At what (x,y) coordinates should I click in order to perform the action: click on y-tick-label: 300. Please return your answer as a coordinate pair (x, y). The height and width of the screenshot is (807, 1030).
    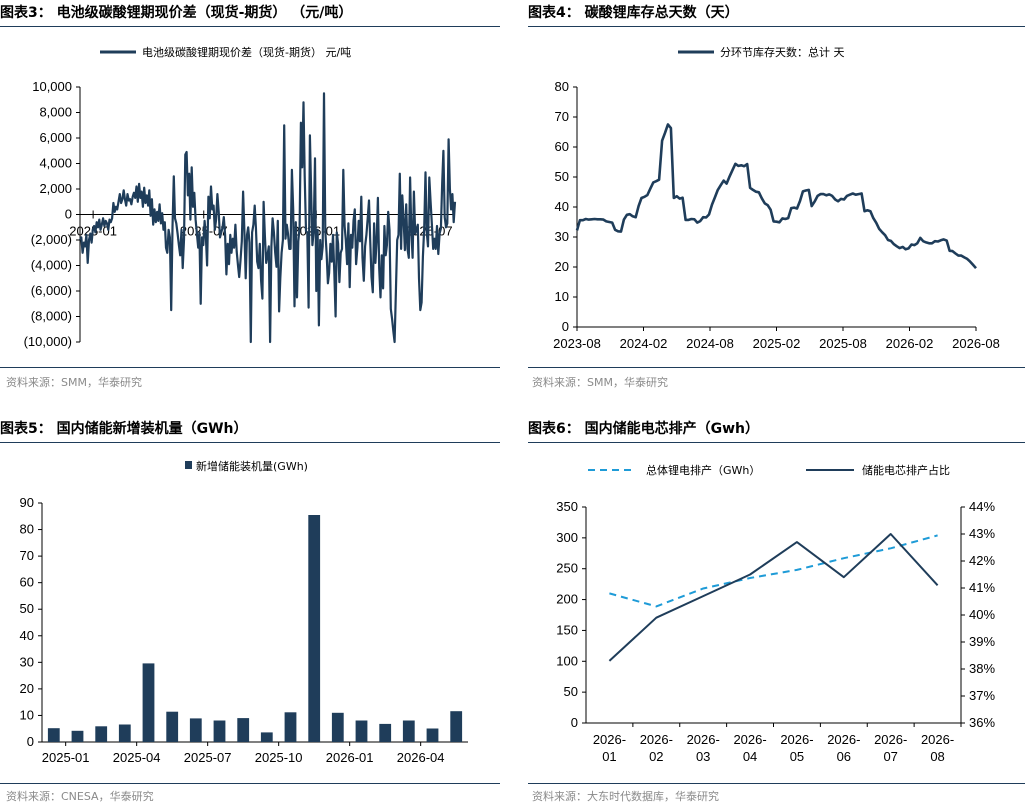
    Looking at the image, I should click on (567, 537).